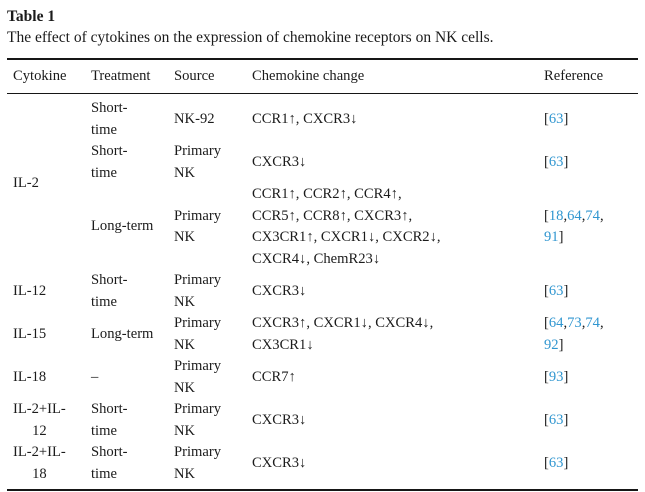 The height and width of the screenshot is (492, 645). I want to click on treatment-cell: –, so click(95, 376).